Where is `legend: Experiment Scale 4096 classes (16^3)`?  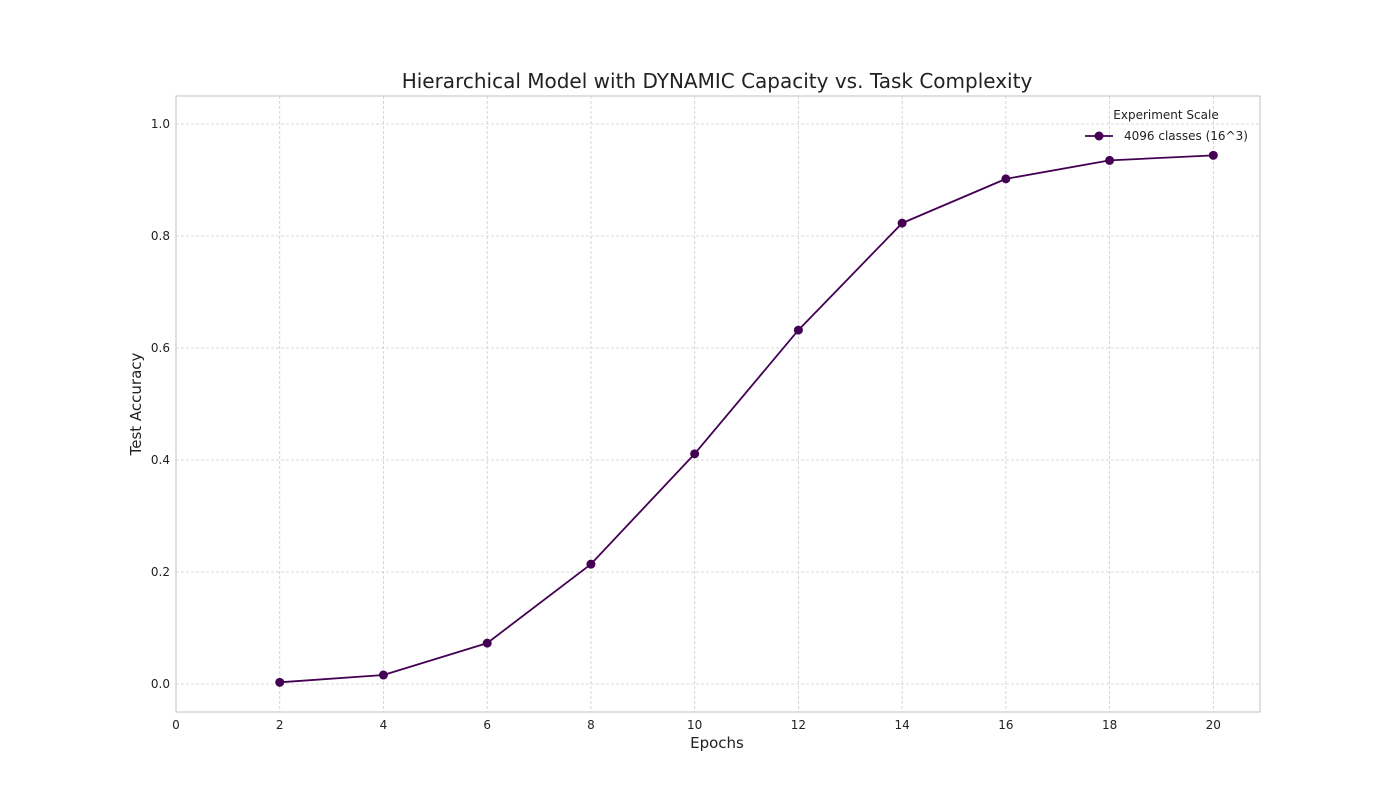 legend: Experiment Scale 4096 classes (16^3) is located at coordinates (1166, 125).